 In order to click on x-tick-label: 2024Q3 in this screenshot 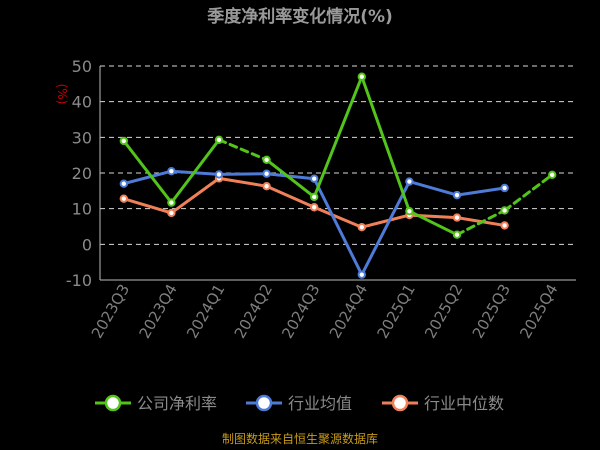, I will do `click(300, 311)`.